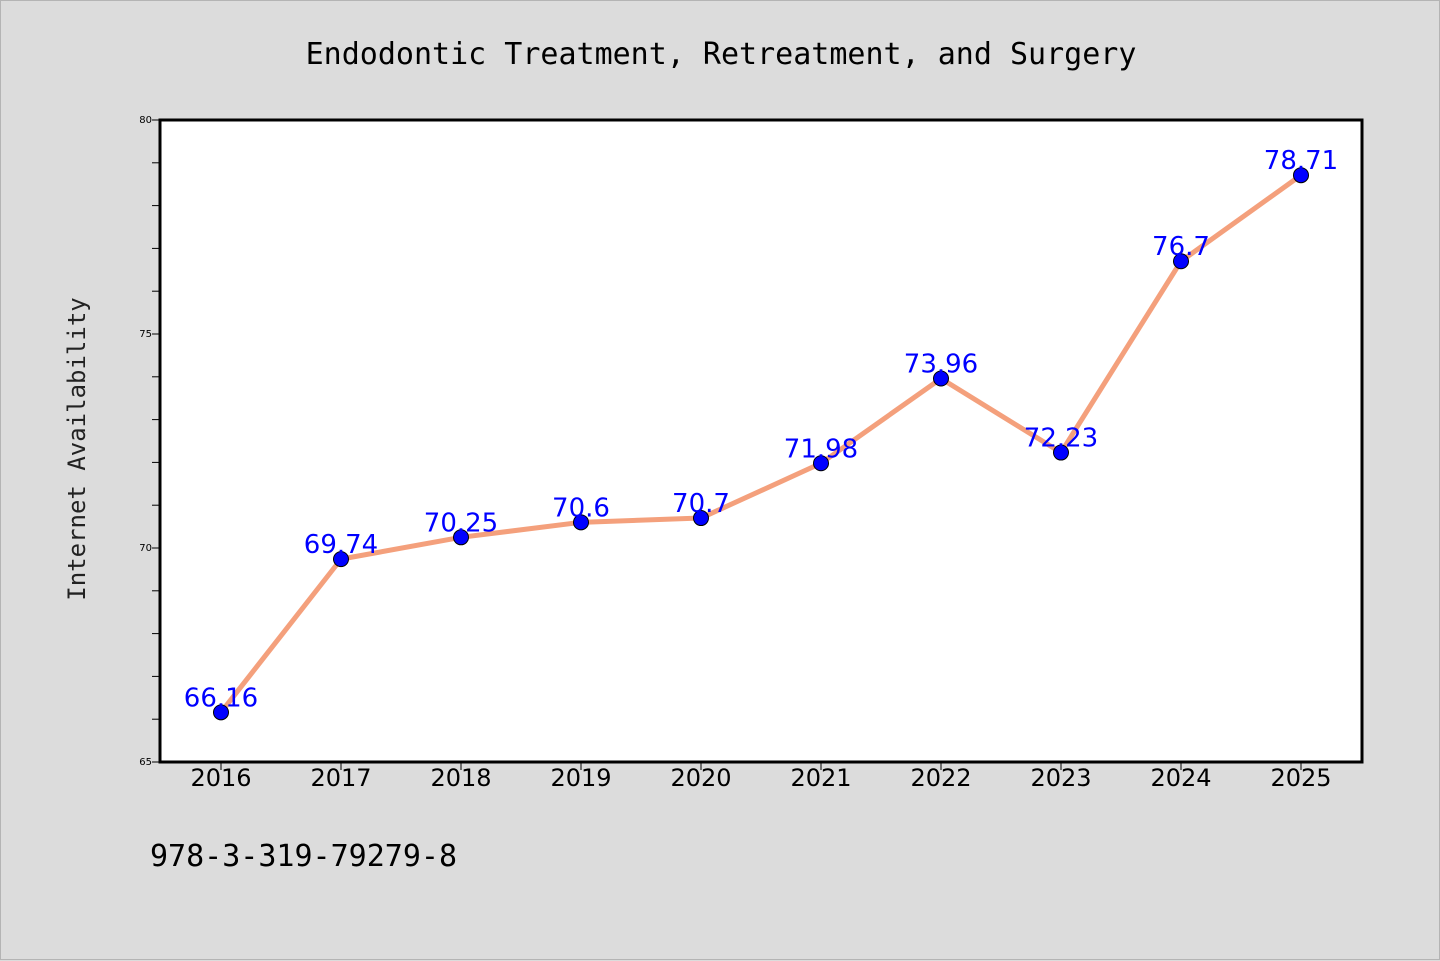  I want to click on data-label: 72.23, so click(1061, 439).